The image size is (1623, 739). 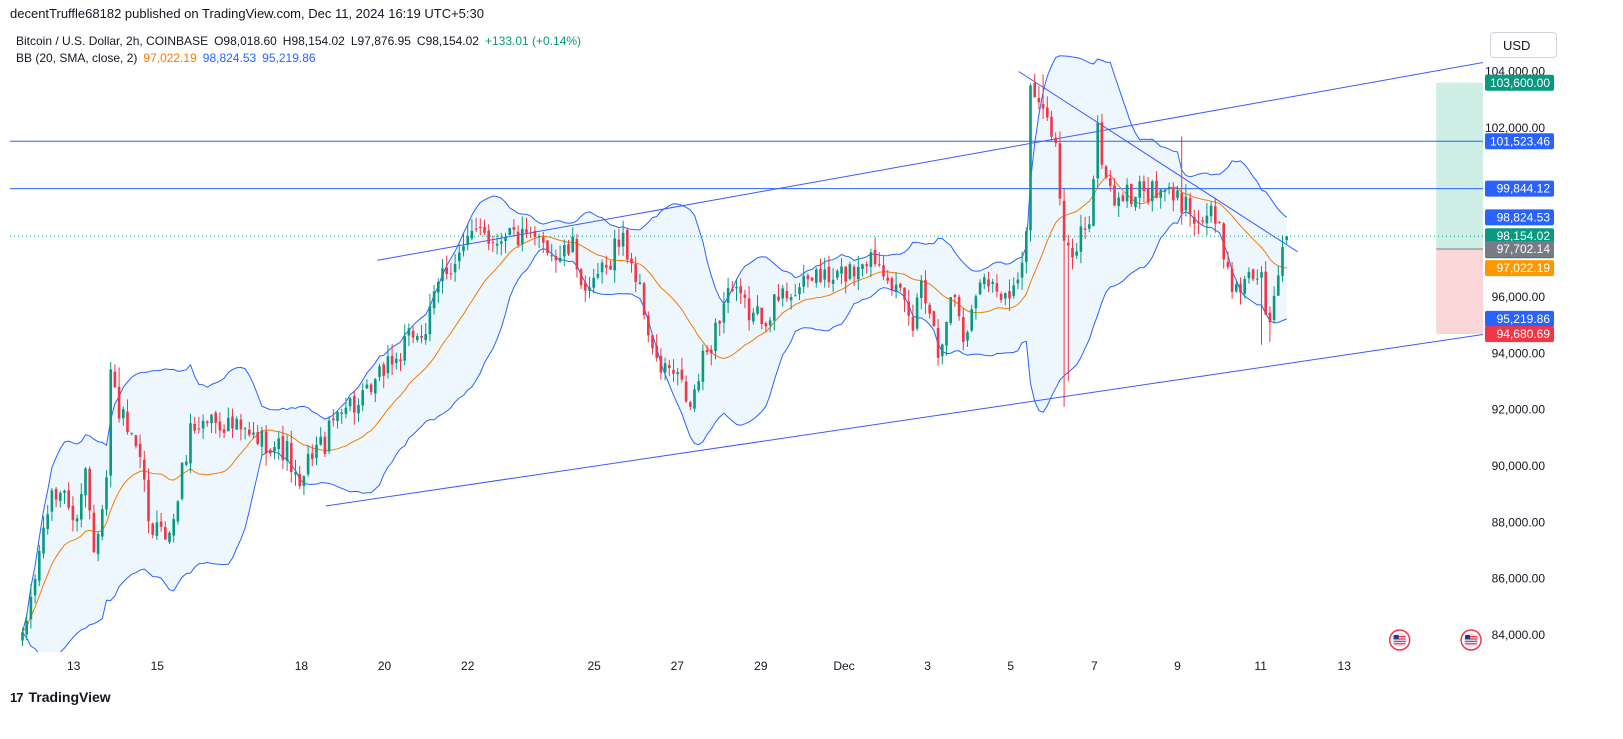 I want to click on currency-button: USD, so click(x=1523, y=45).